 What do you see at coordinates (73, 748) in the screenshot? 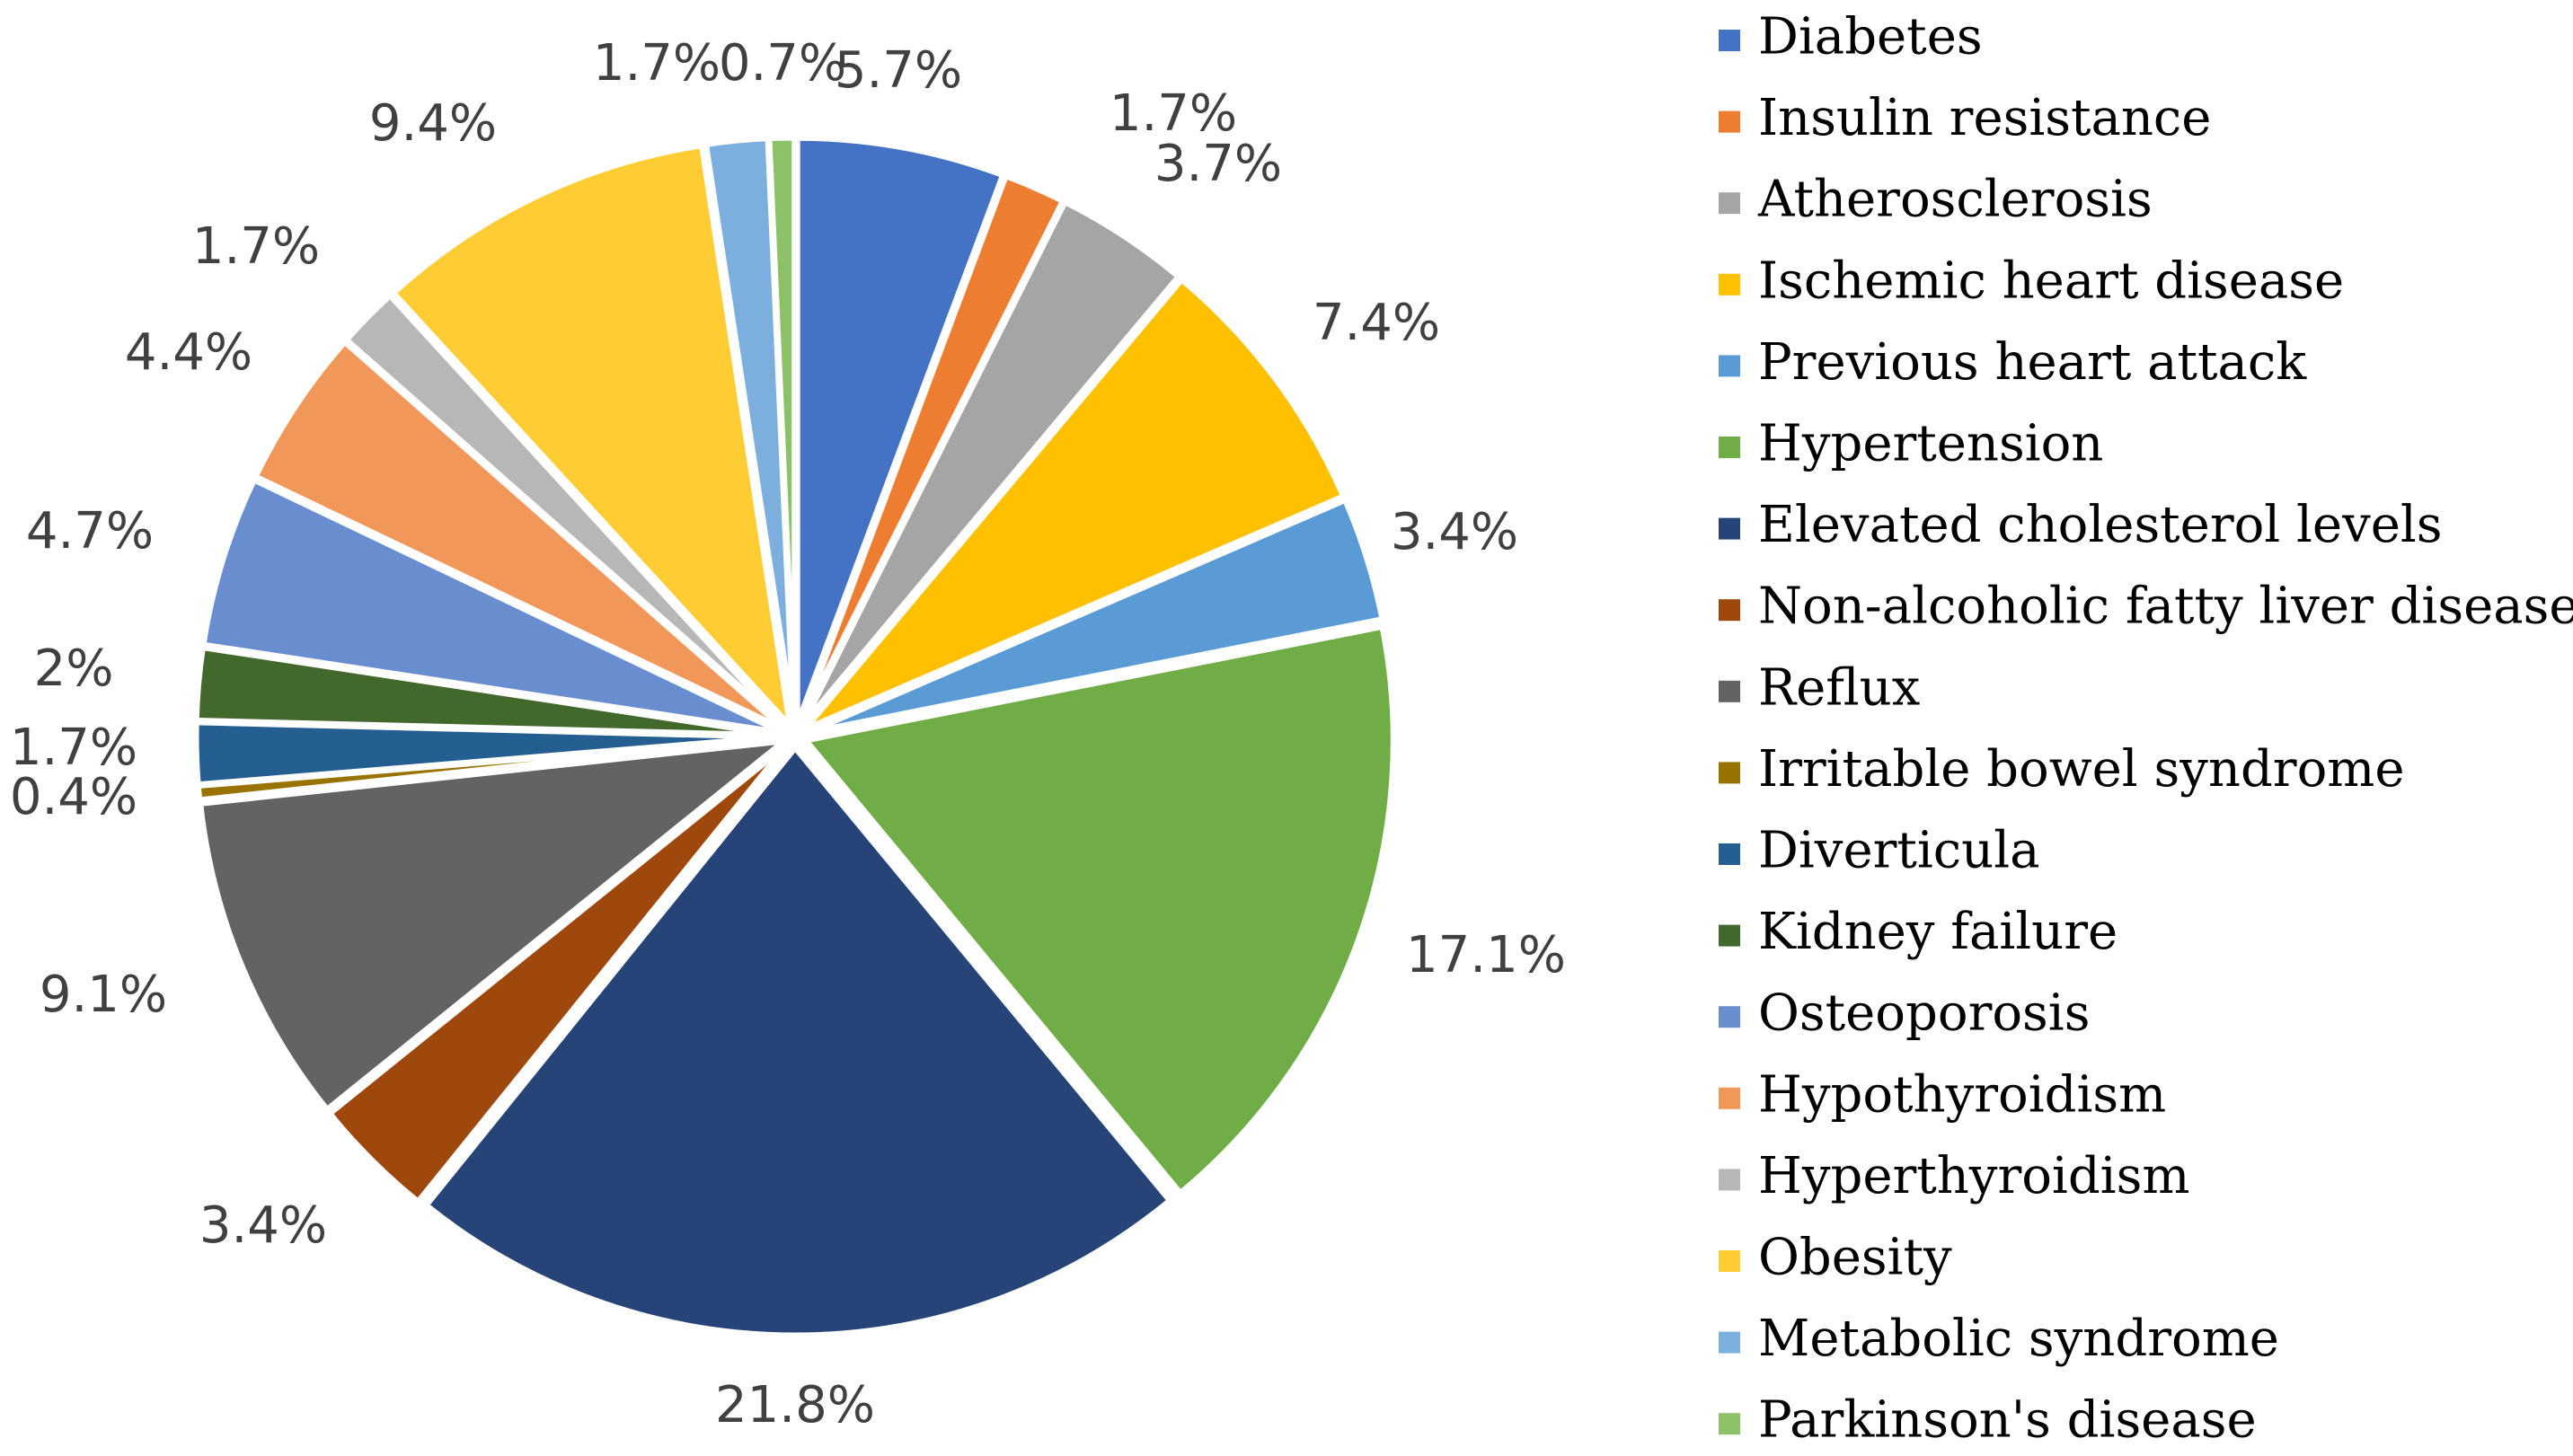
I see `data-label-diverticula: 1.7%` at bounding box center [73, 748].